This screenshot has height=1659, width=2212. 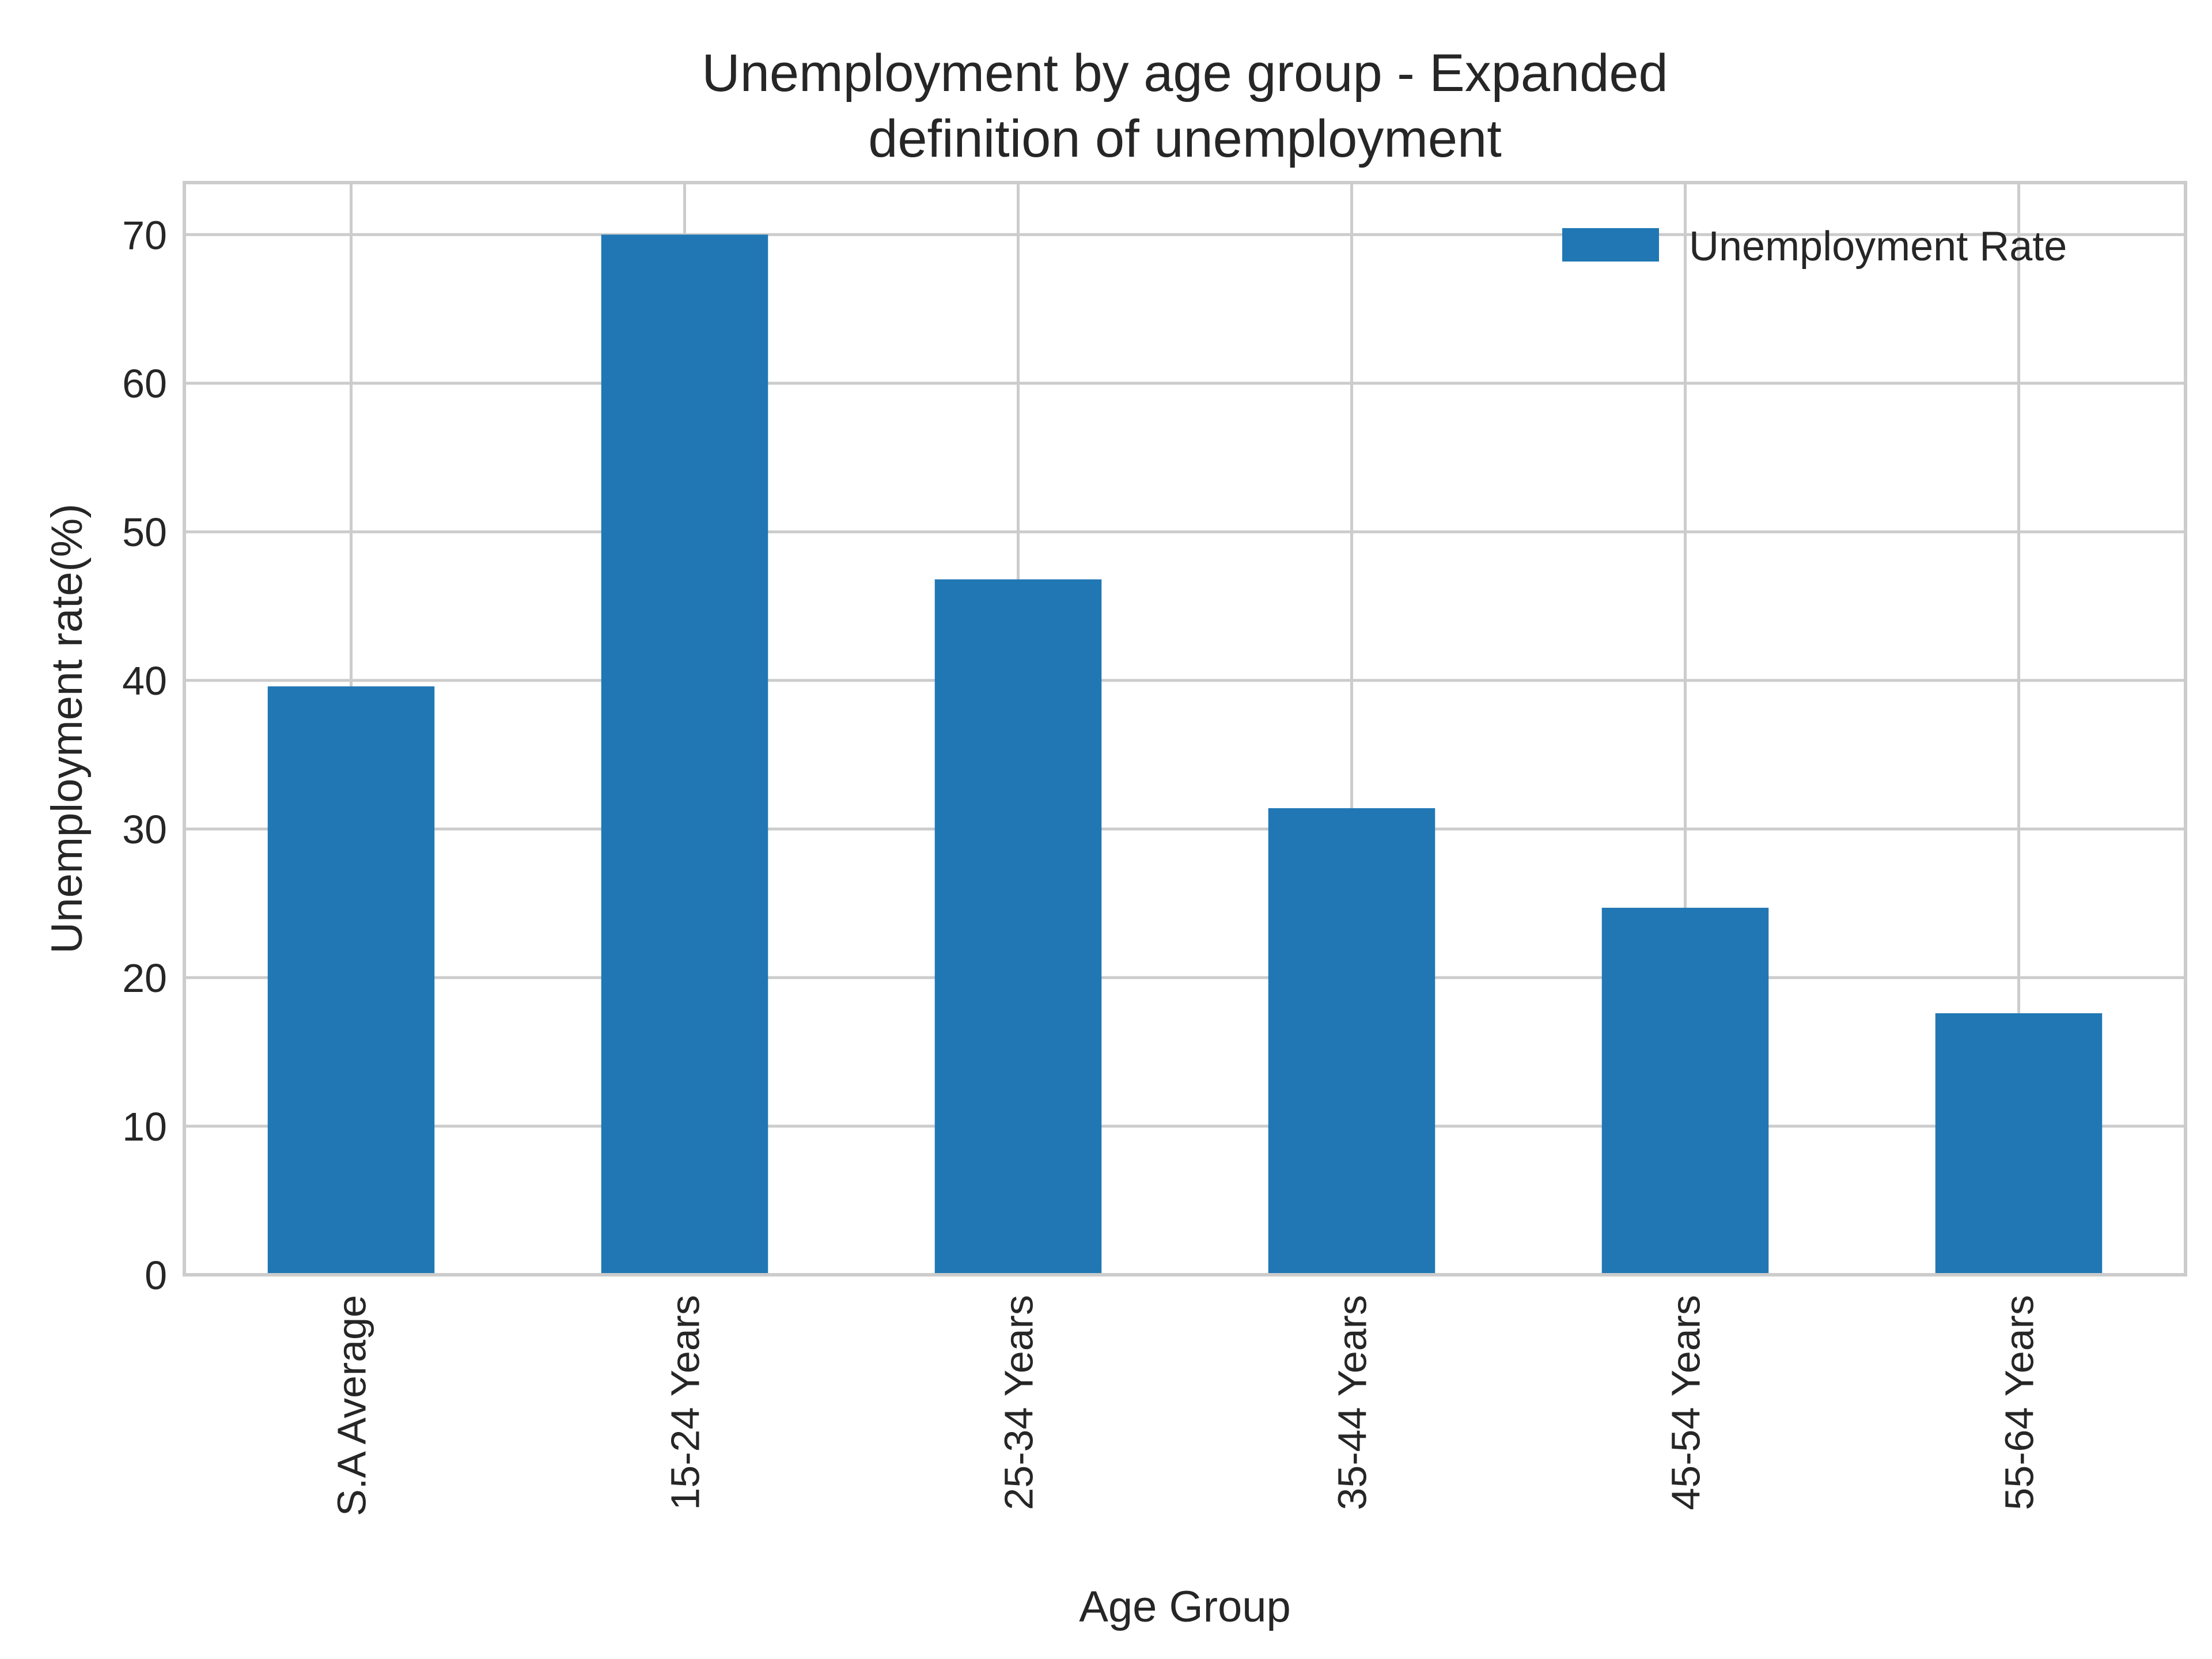 What do you see at coordinates (156, 1275) in the screenshot?
I see `y-tick-label: 0` at bounding box center [156, 1275].